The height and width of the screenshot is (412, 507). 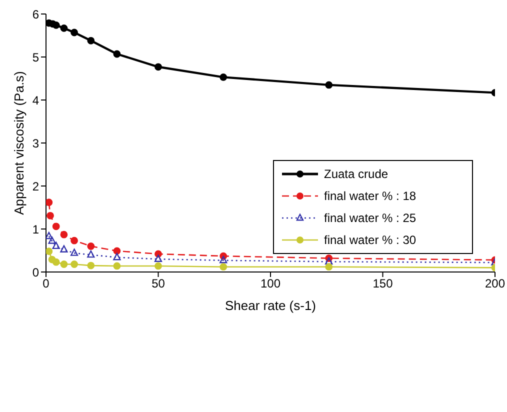 I want to click on x-tick-label: 150, so click(x=383, y=283).